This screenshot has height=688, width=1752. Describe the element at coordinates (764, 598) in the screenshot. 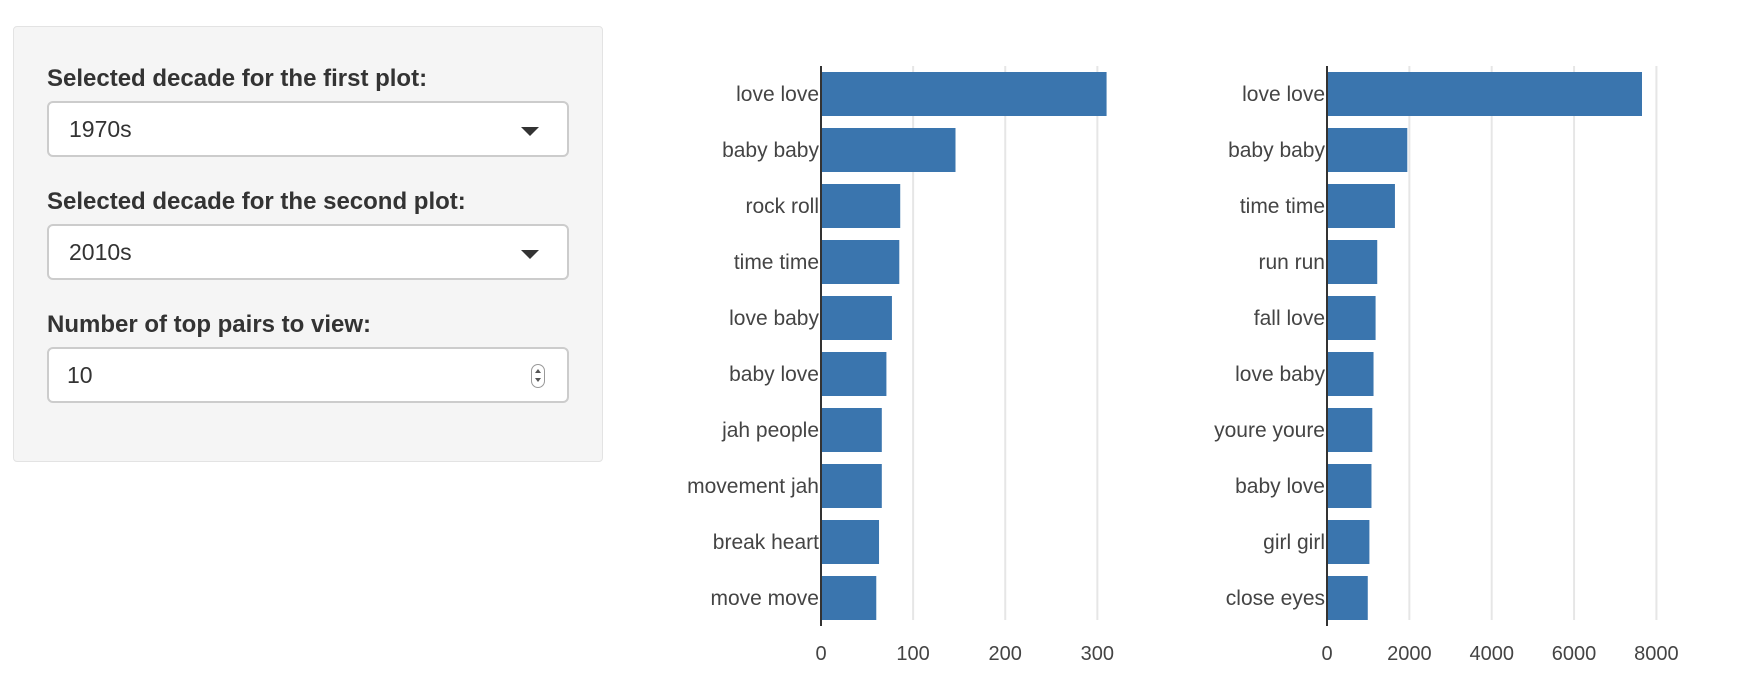

I see `category-label: move move` at that location.